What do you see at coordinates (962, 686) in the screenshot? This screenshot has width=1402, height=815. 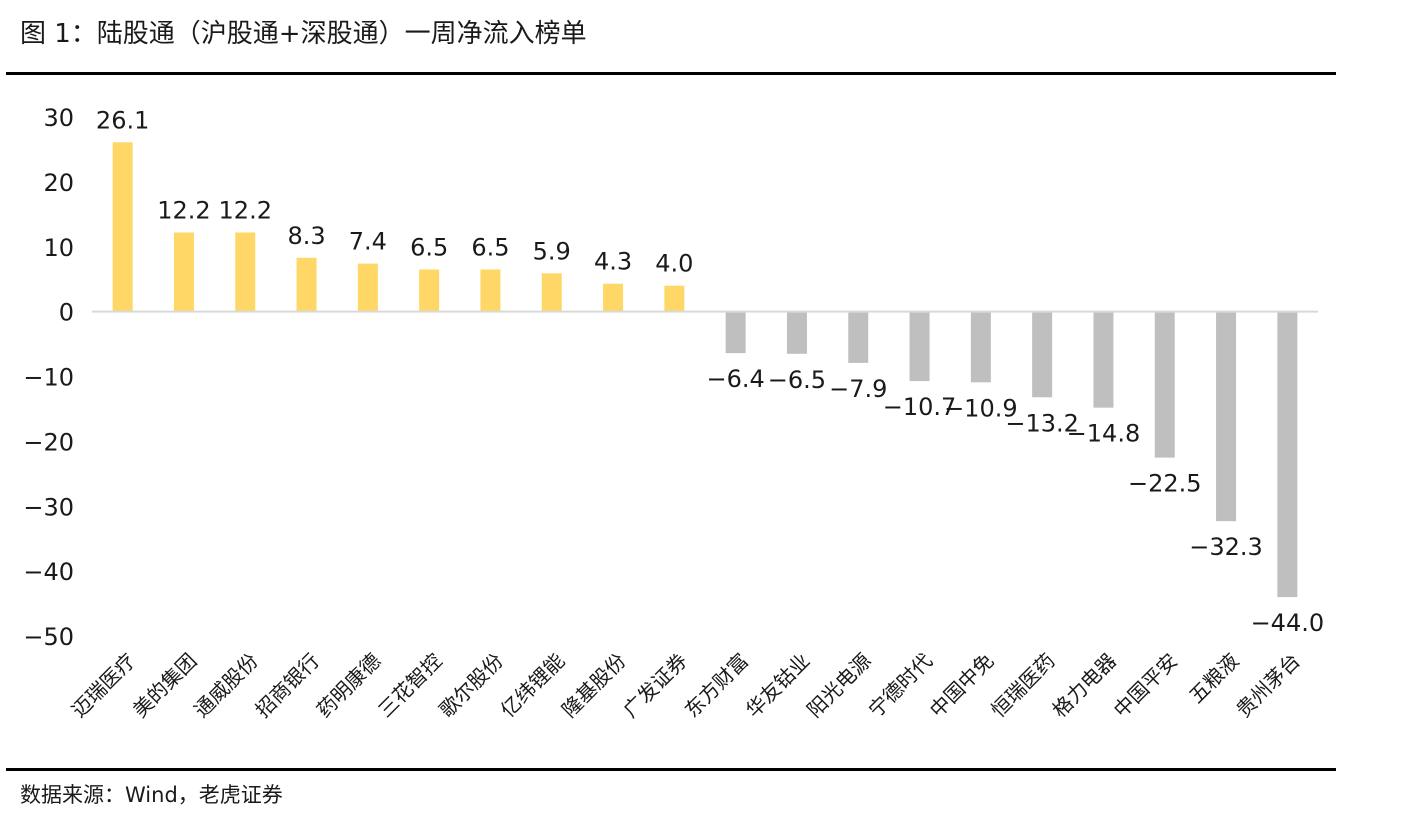 I see `x-category-label: 中国中免` at bounding box center [962, 686].